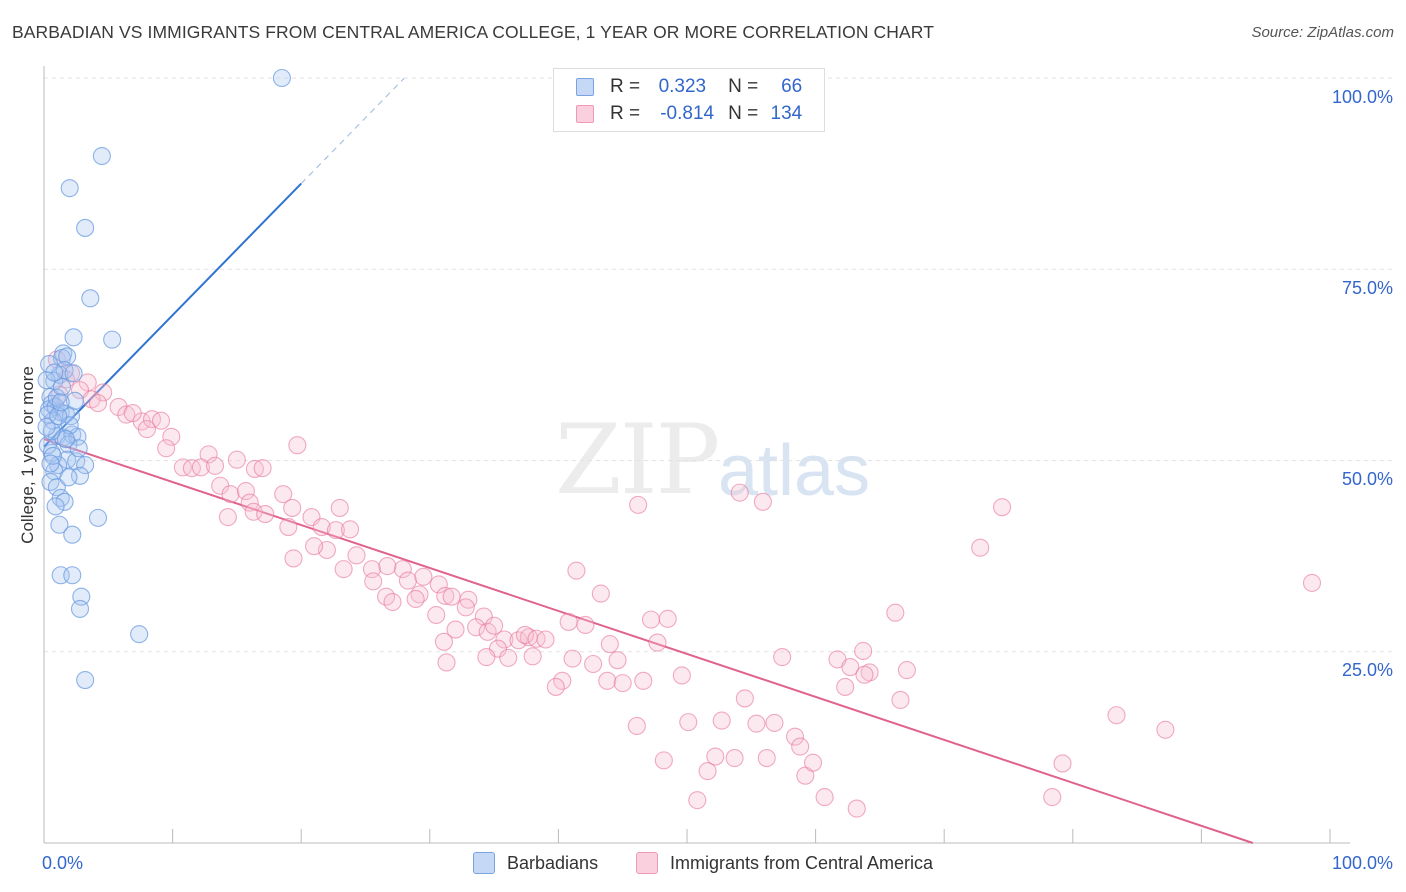  What do you see at coordinates (1362, 97) in the screenshot?
I see `y-tick-label: 100.0%` at bounding box center [1362, 97].